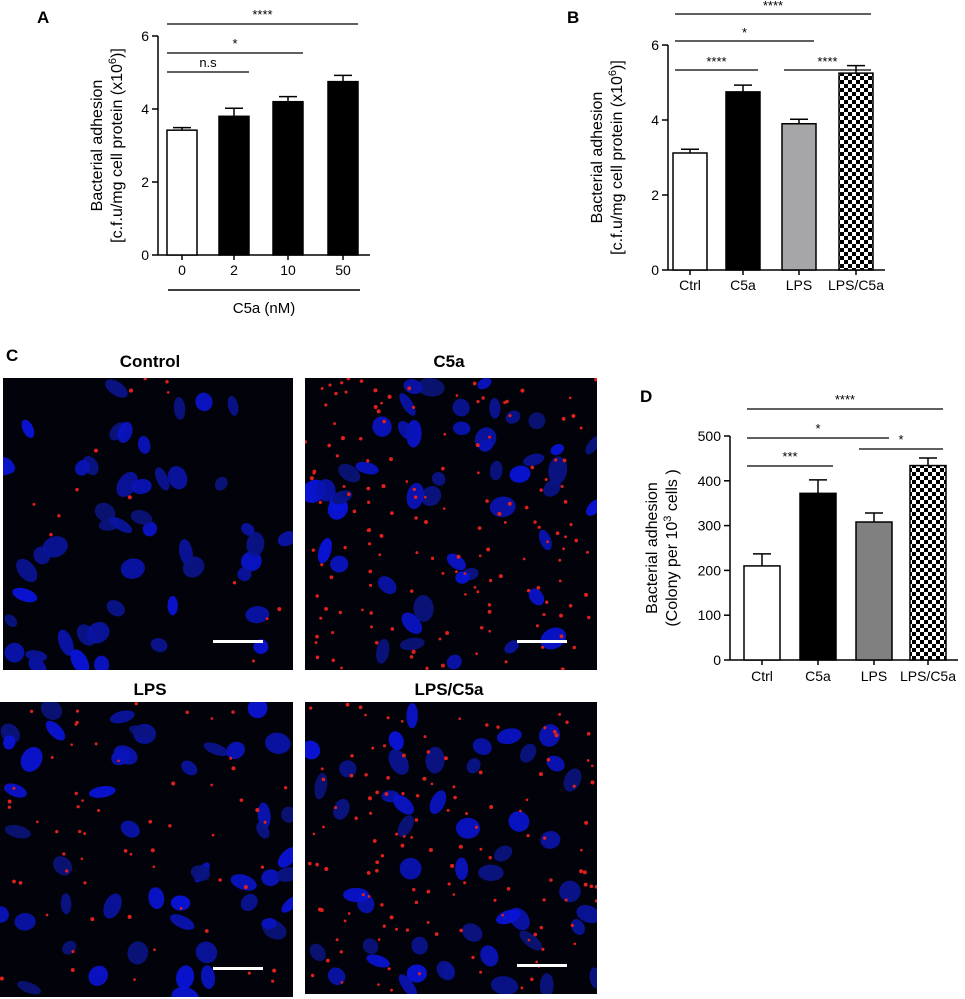  Describe the element at coordinates (288, 270) in the screenshot. I see `x-tick-label-a: 10` at that location.